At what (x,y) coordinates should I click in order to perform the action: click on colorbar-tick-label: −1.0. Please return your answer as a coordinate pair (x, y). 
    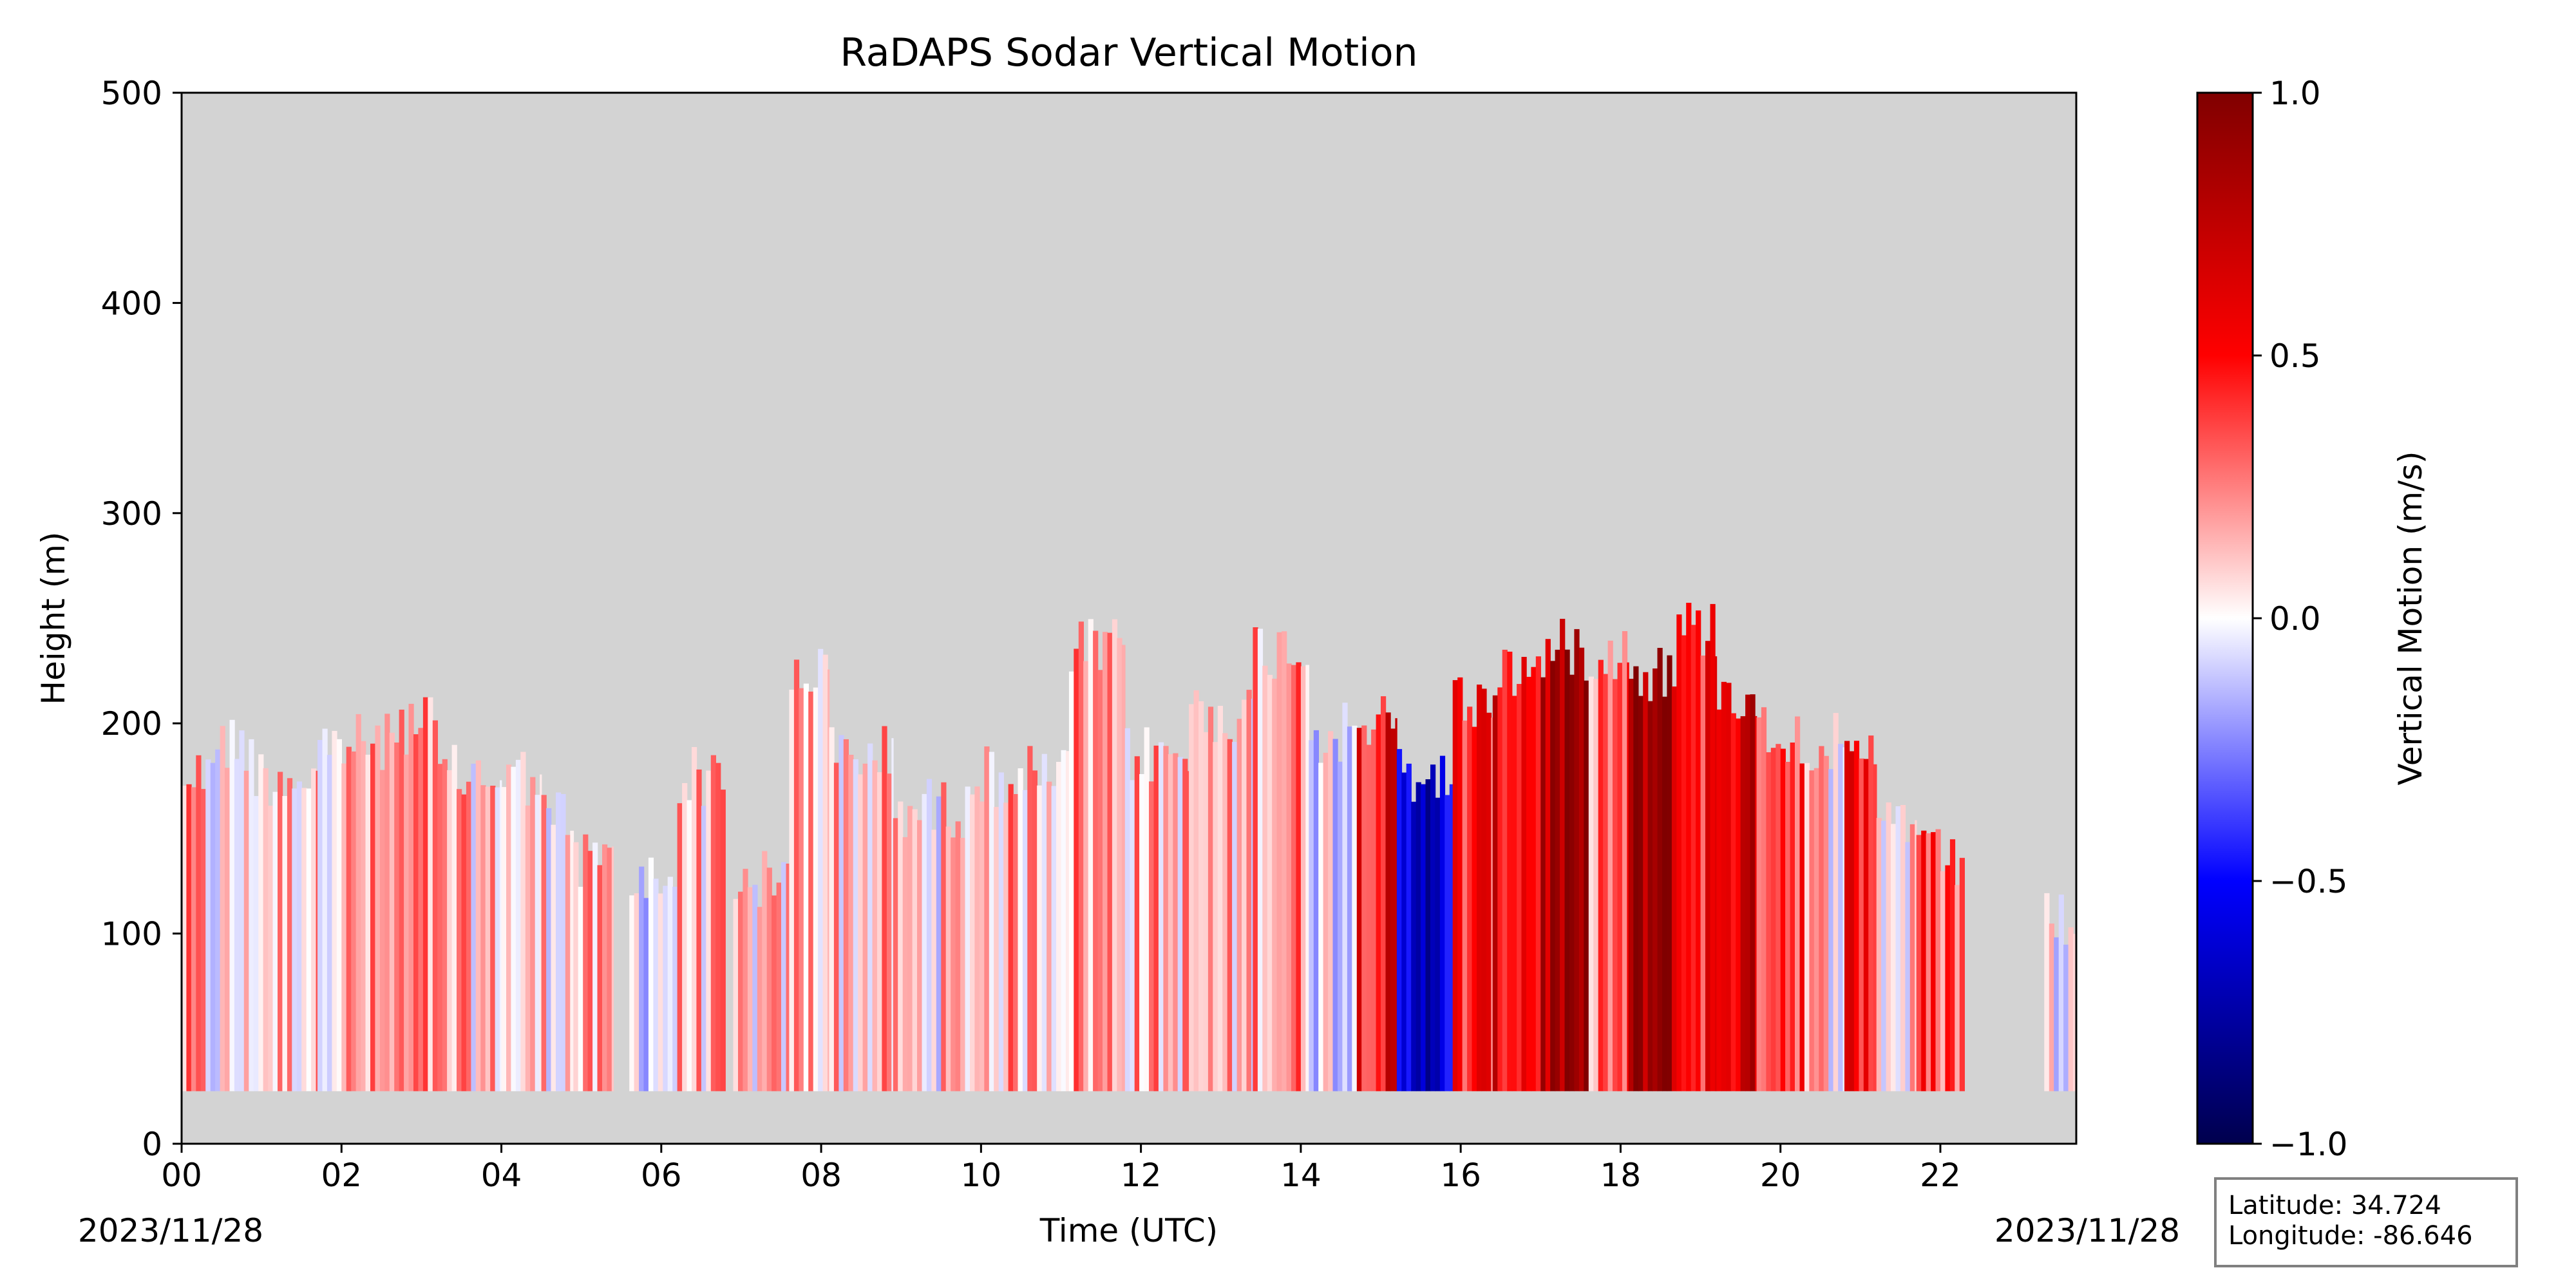
    Looking at the image, I should click on (2308, 1144).